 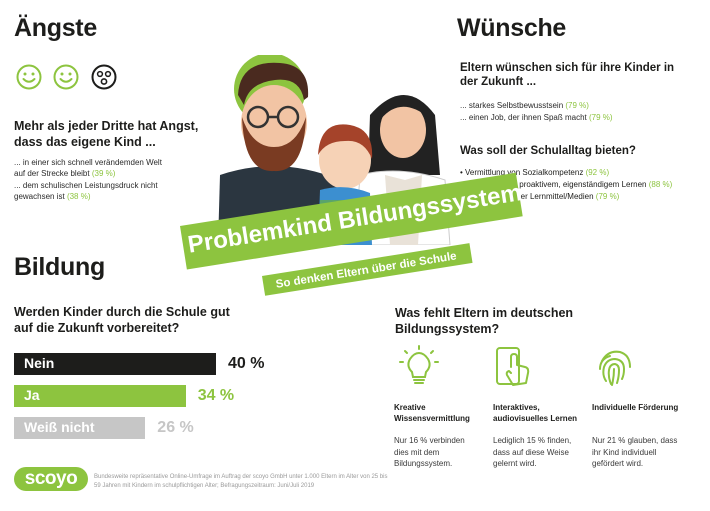 I want to click on school-question: Was soll der Schulalltag bieten?, so click(x=548, y=151).